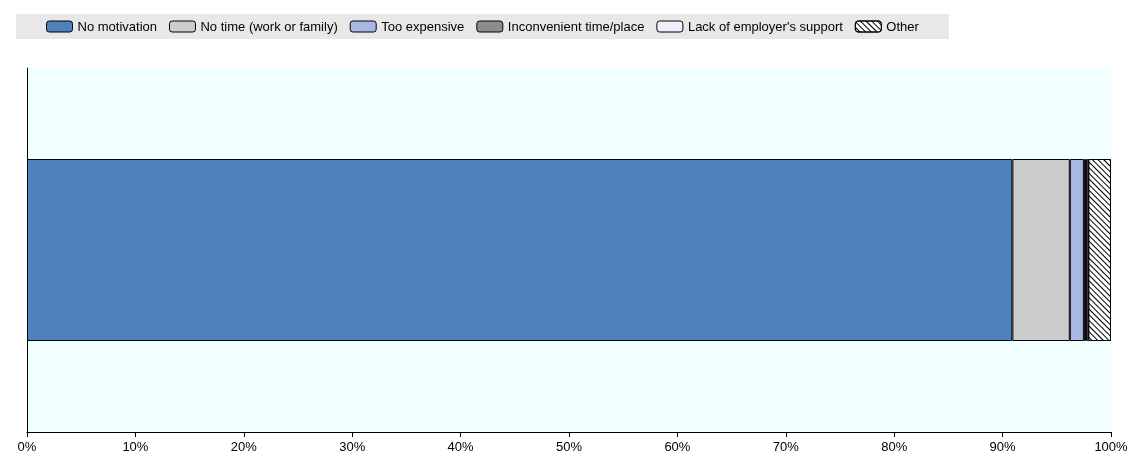 The image size is (1148, 476). What do you see at coordinates (894, 446) in the screenshot?
I see `x-tick-label: 80%` at bounding box center [894, 446].